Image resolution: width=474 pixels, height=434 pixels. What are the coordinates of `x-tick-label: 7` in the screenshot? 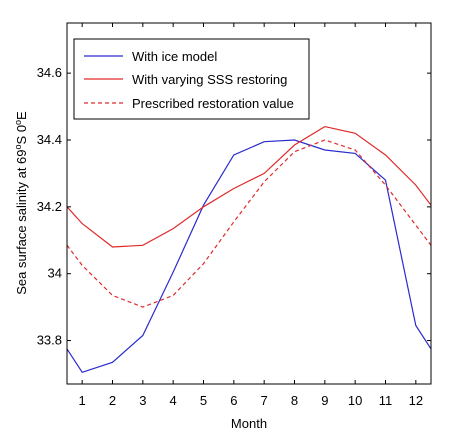 It's located at (264, 400).